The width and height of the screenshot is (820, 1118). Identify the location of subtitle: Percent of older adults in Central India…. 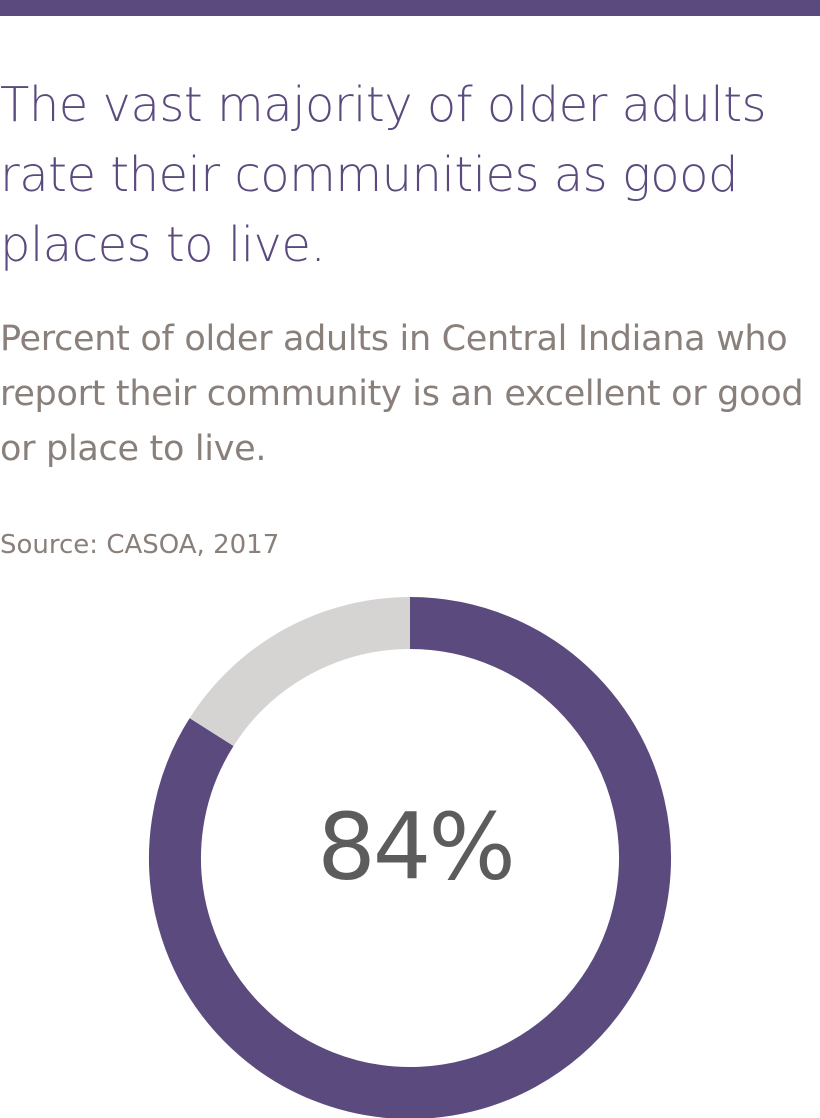
(402, 394).